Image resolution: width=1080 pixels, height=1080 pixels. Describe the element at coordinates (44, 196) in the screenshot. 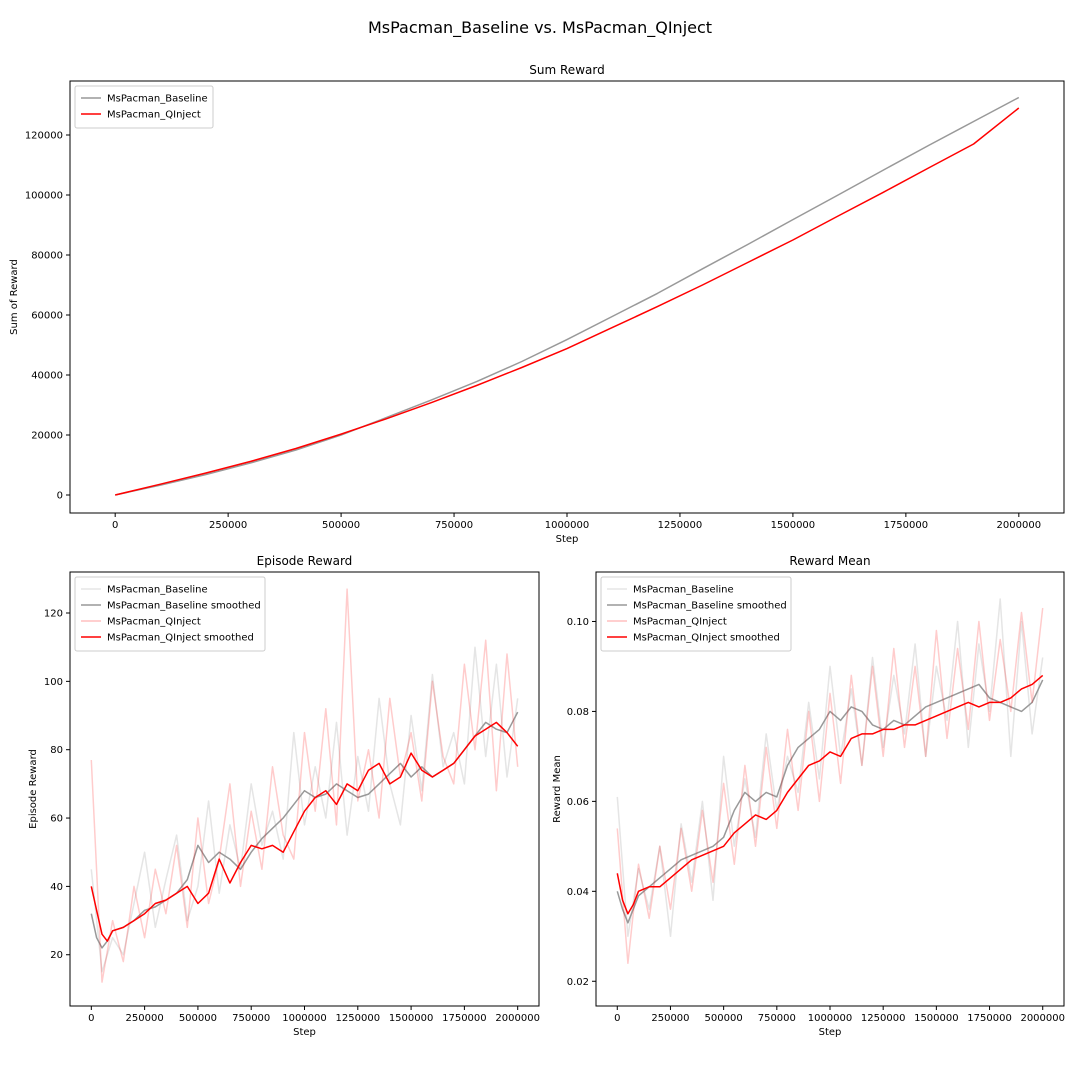

I see `y-tick-label: 100000` at that location.